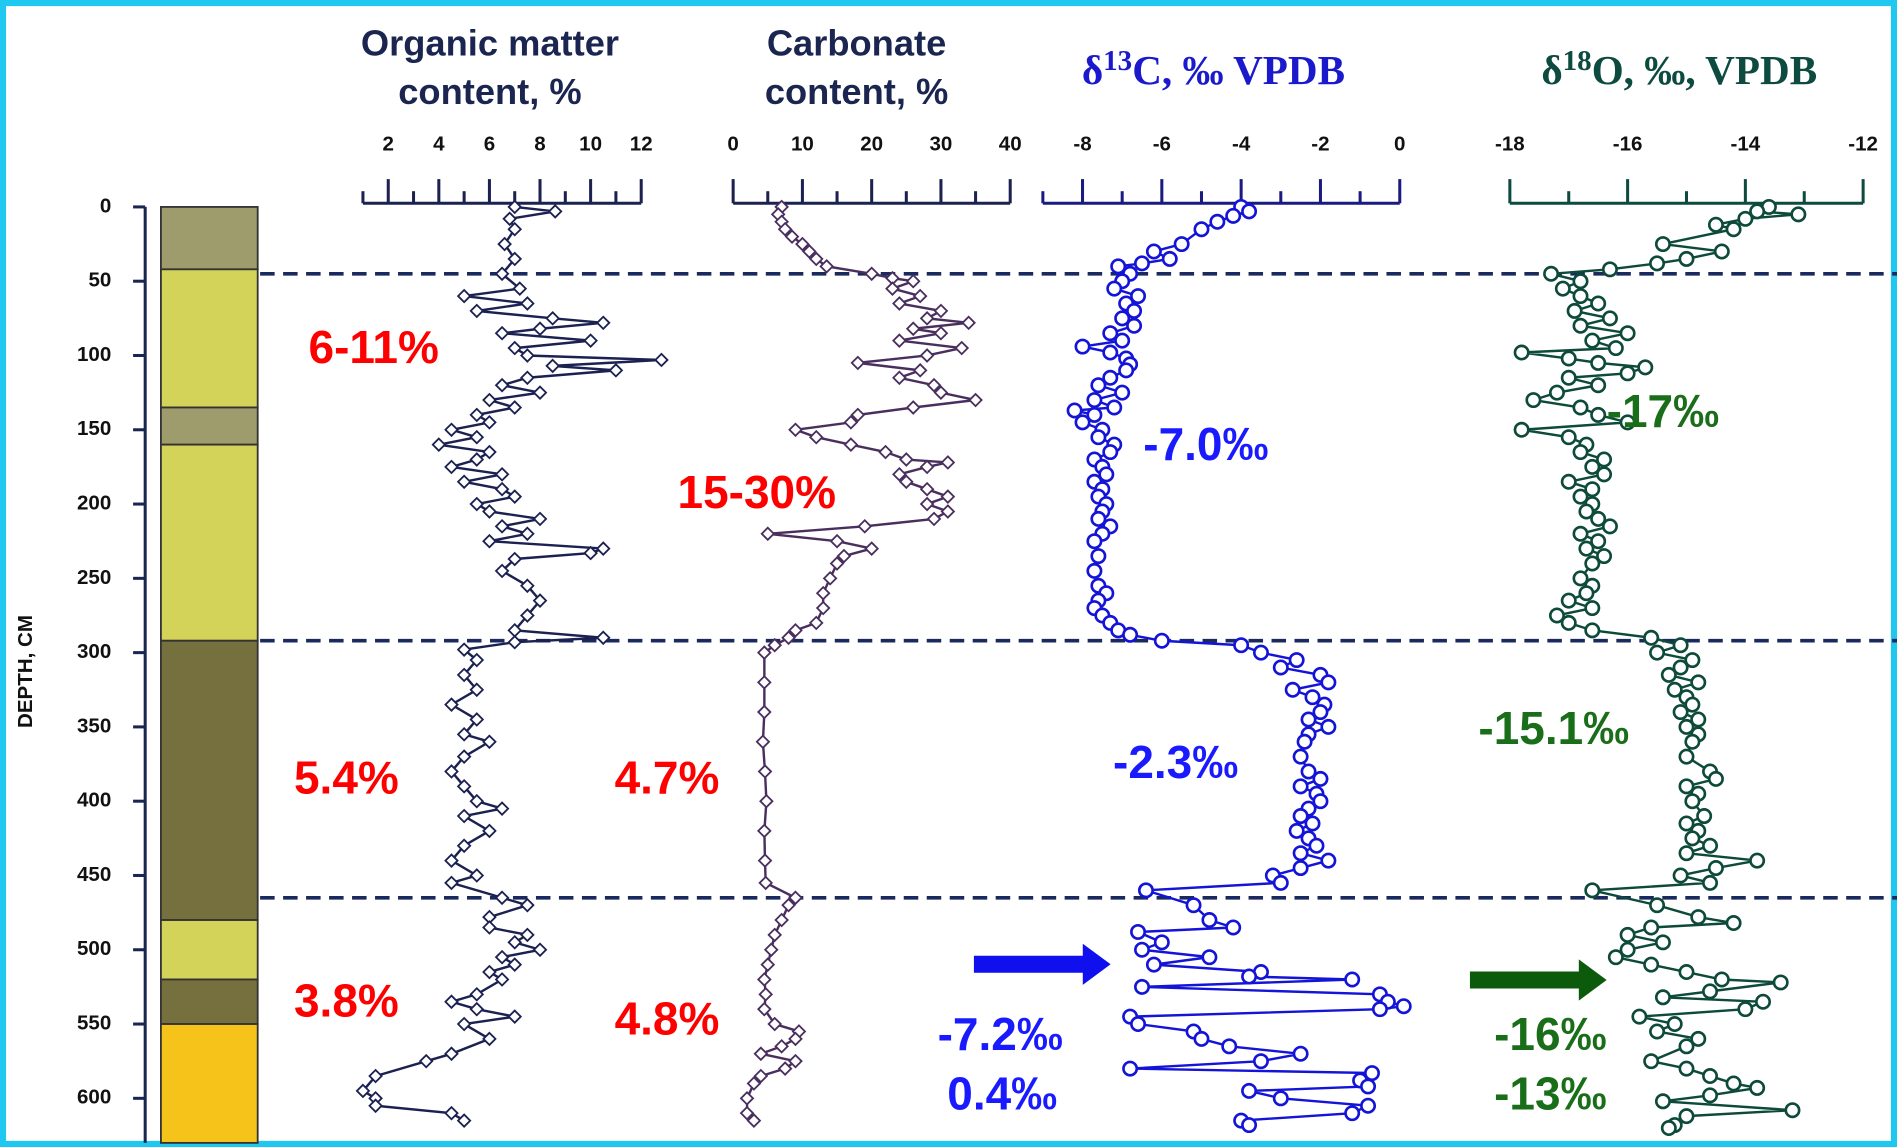 The width and height of the screenshot is (1897, 1147). Describe the element at coordinates (1213, 69) in the screenshot. I see `chart-title: δ13C, ‰ VPDB` at that location.